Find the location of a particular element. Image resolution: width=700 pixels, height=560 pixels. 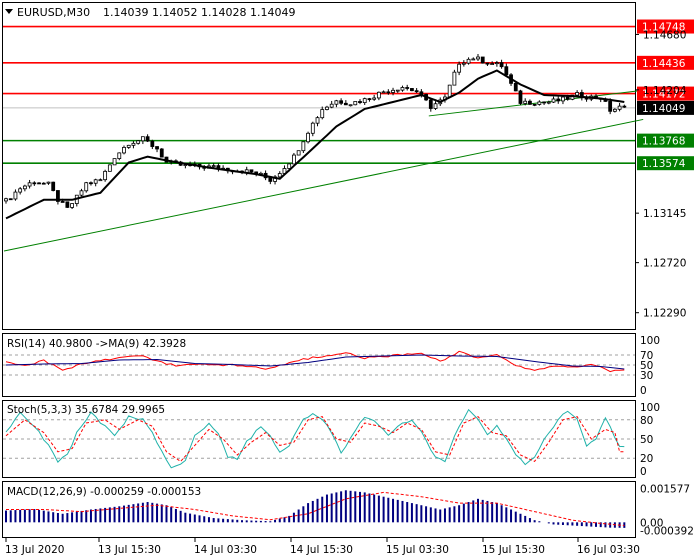

time-tick-label: 14 Jul 15:30 is located at coordinates (321, 550).